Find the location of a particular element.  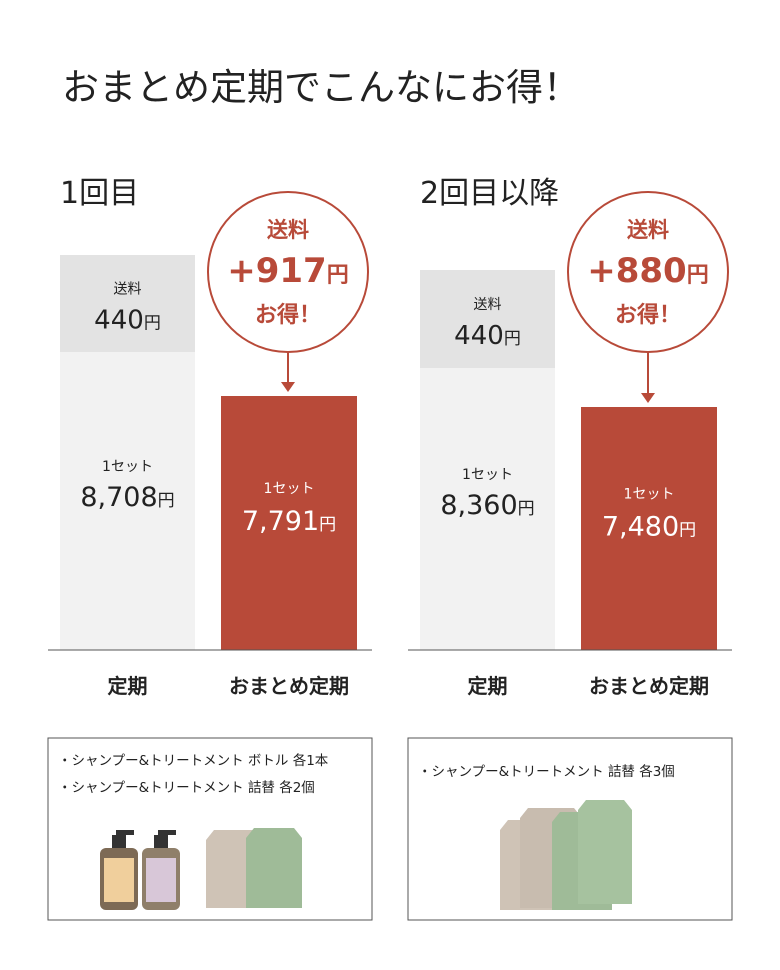

badge-amount: +880円 is located at coordinates (647, 271).